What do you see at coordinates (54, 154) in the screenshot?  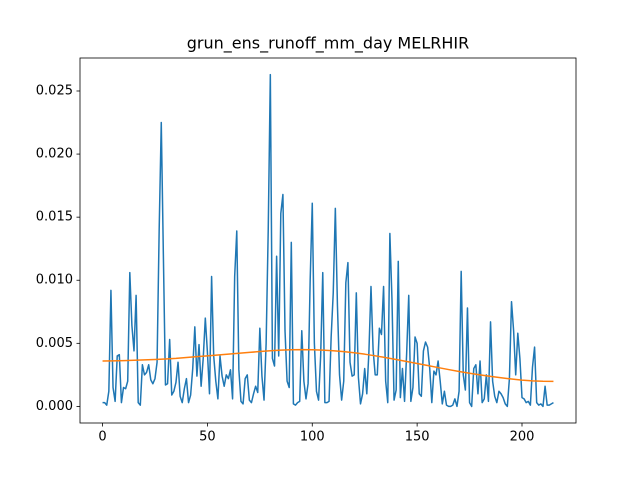 I see `y-tick-label: 0.020` at bounding box center [54, 154].